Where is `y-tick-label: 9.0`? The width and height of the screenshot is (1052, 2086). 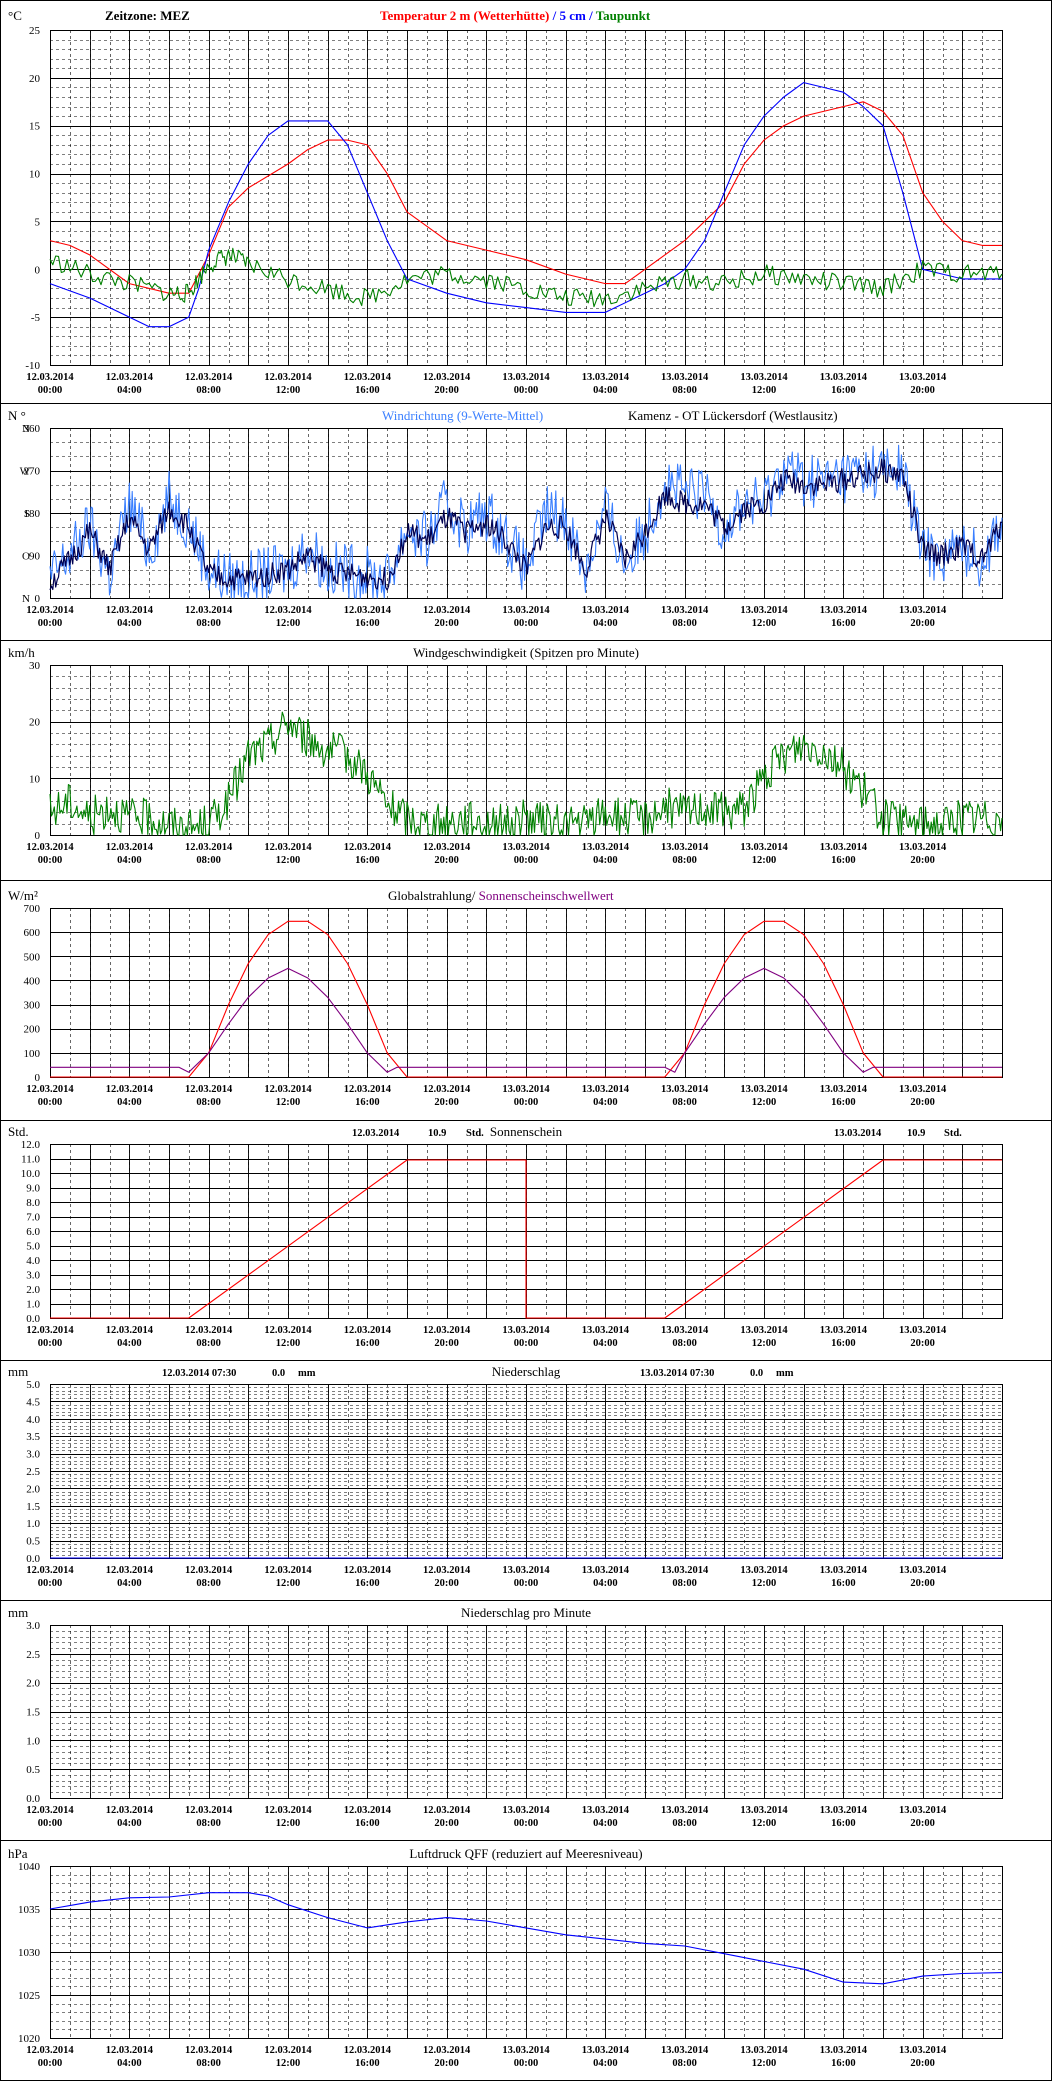 y-tick-label: 9.0 is located at coordinates (33, 1189).